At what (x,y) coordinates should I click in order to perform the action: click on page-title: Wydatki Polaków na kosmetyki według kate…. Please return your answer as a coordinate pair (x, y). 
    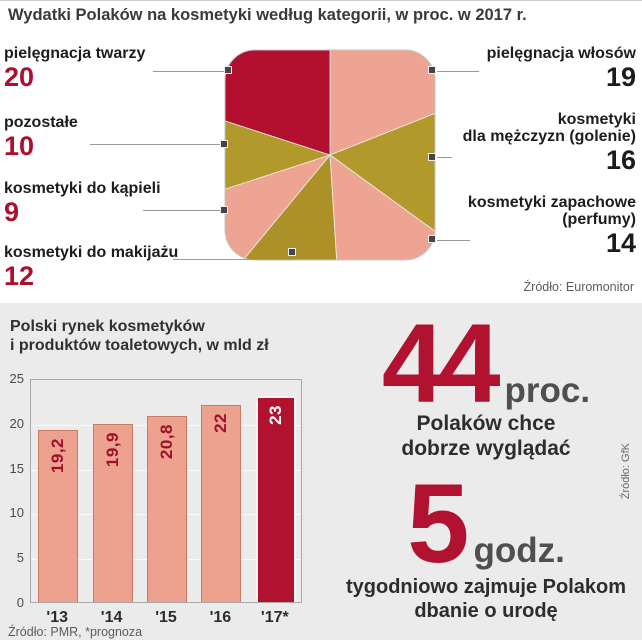
    Looking at the image, I should click on (267, 15).